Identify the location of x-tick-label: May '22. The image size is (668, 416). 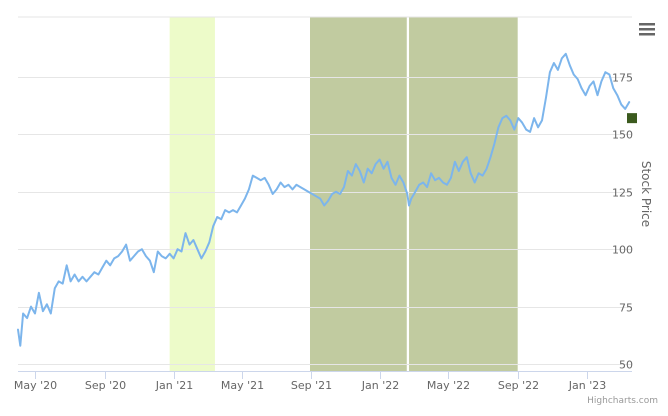
(448, 385).